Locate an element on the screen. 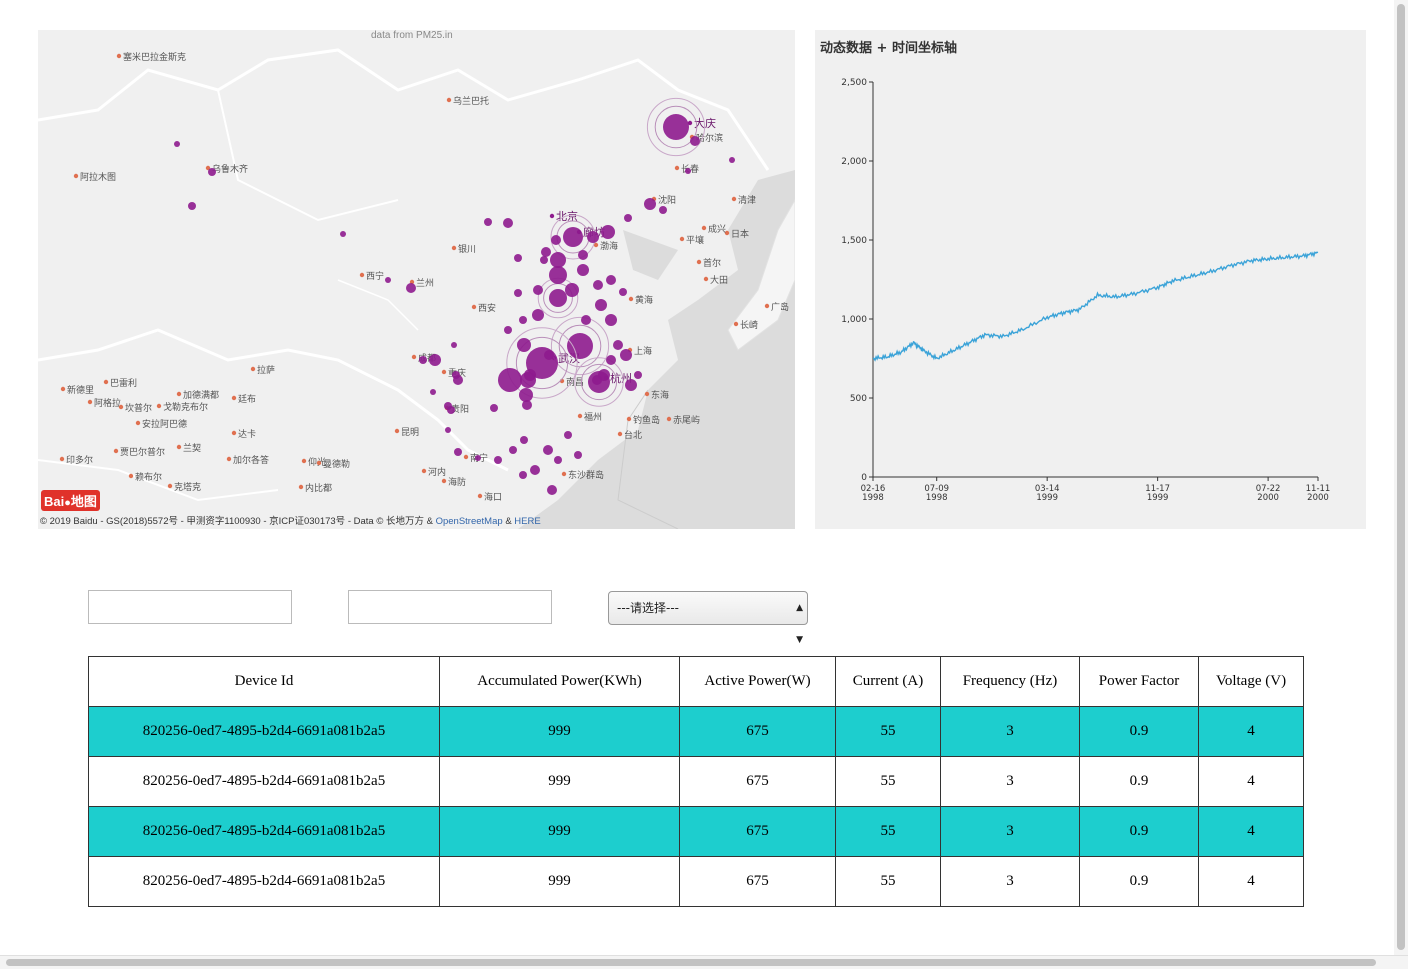 The image size is (1408, 969). cell-voltage: 4 is located at coordinates (1251, 731).